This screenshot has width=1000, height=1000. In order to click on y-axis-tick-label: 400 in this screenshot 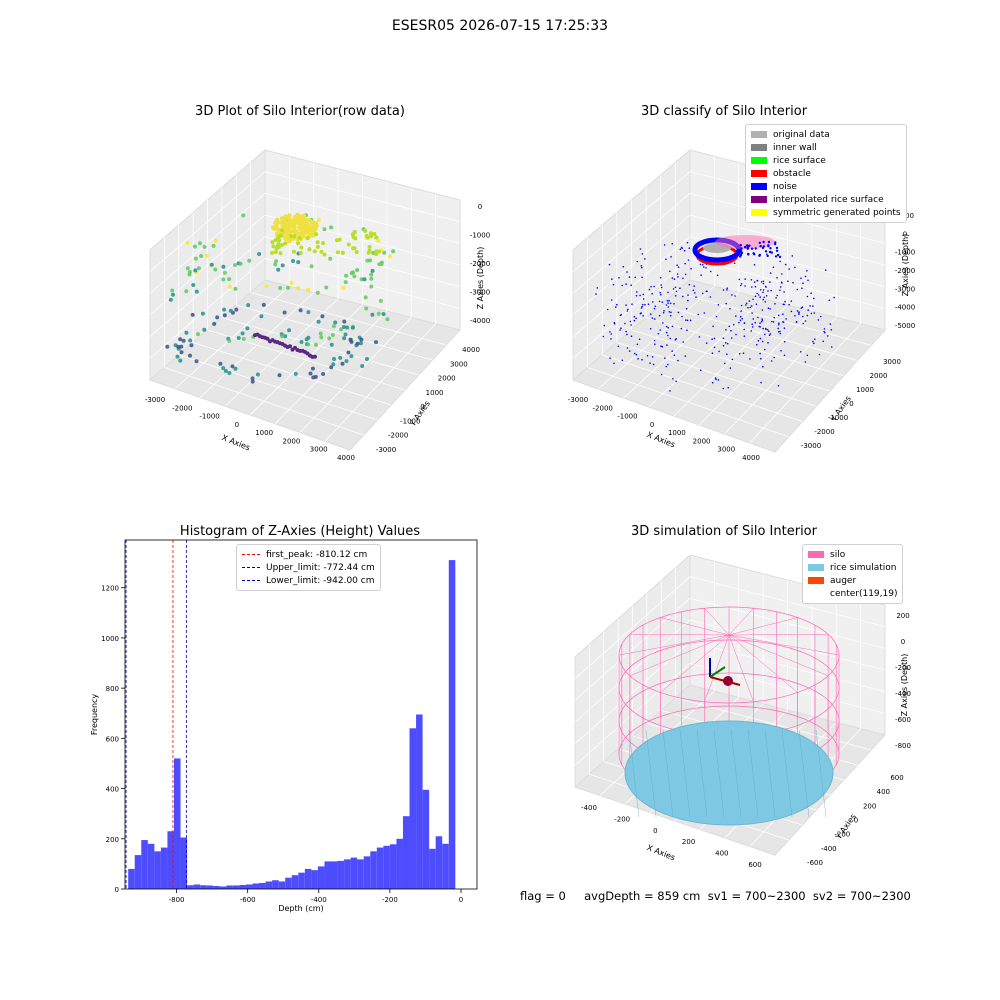, I will do `click(883, 792)`.